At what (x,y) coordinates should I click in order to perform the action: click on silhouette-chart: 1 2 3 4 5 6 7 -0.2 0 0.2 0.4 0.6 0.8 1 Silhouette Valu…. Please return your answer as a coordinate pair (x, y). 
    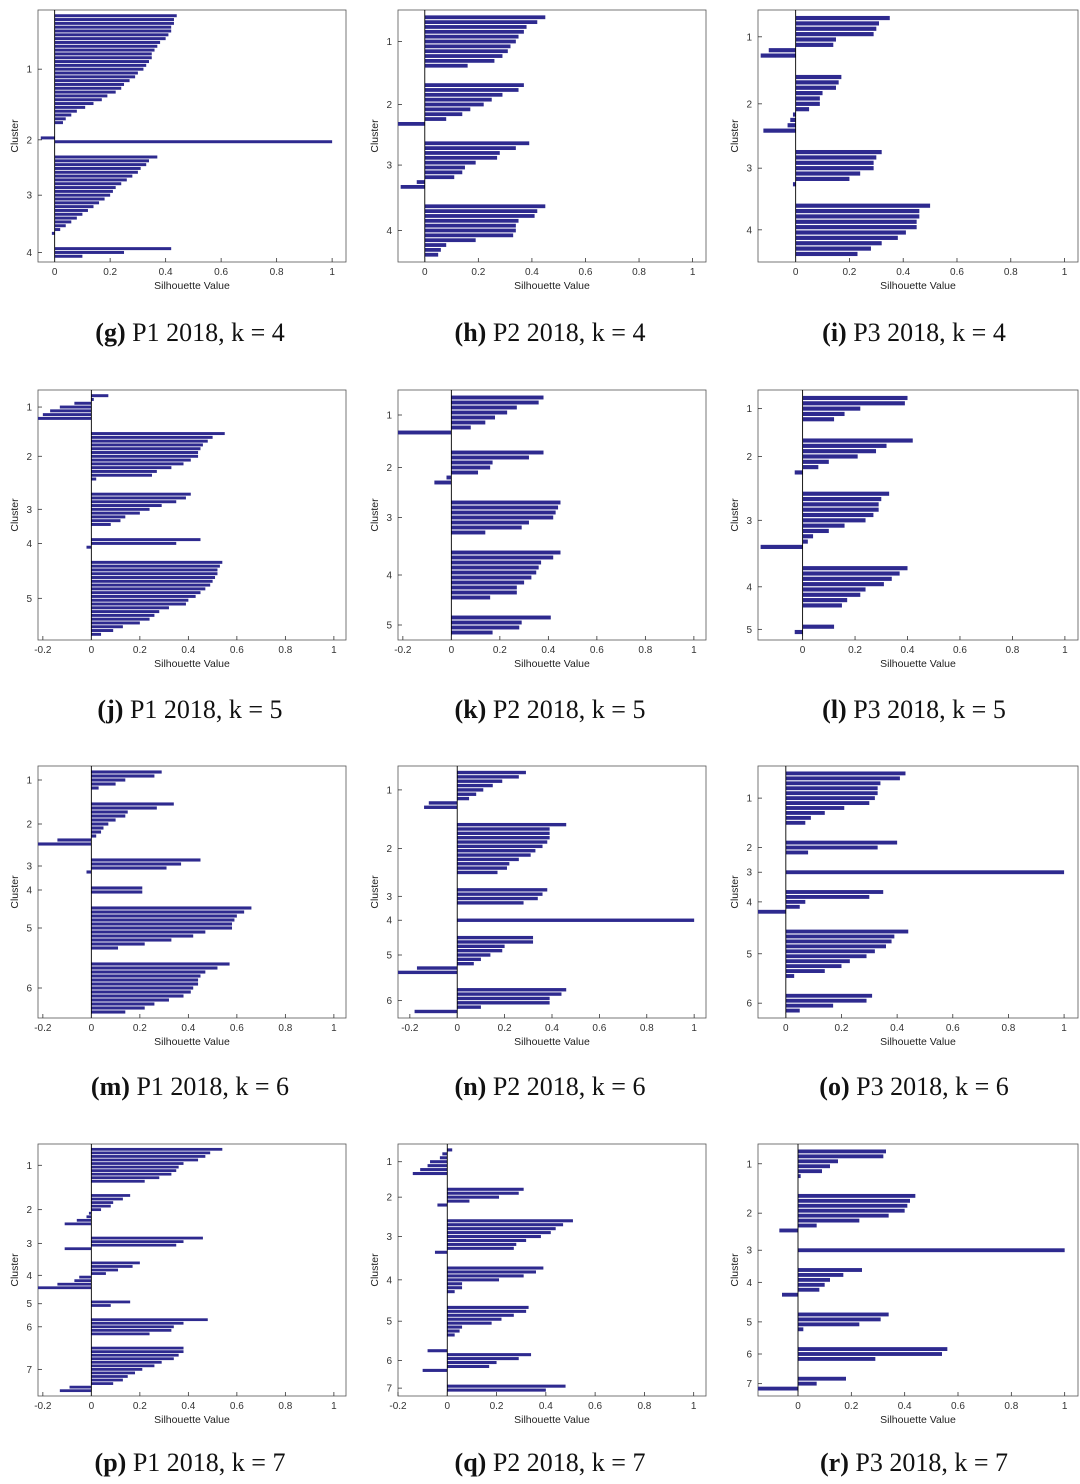
    Looking at the image, I should click on (538, 1284).